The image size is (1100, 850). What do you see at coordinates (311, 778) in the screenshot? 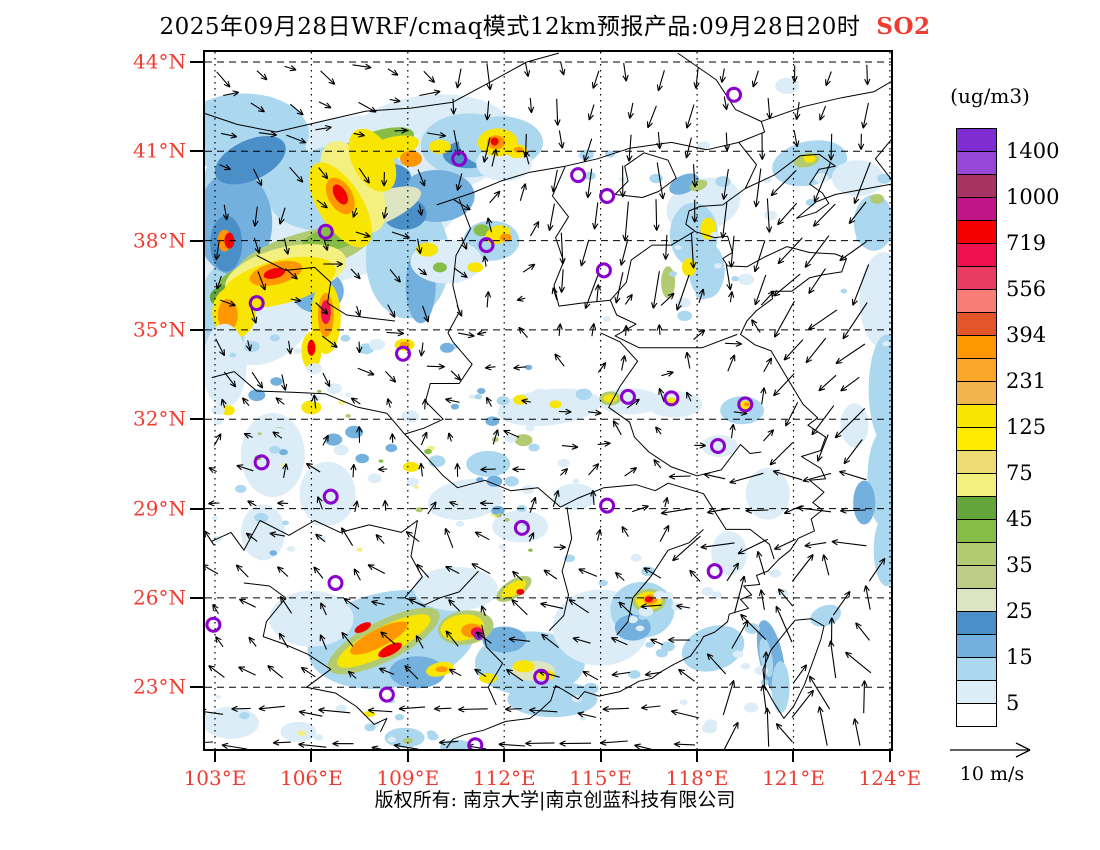
I see `lon-label: 106°E` at bounding box center [311, 778].